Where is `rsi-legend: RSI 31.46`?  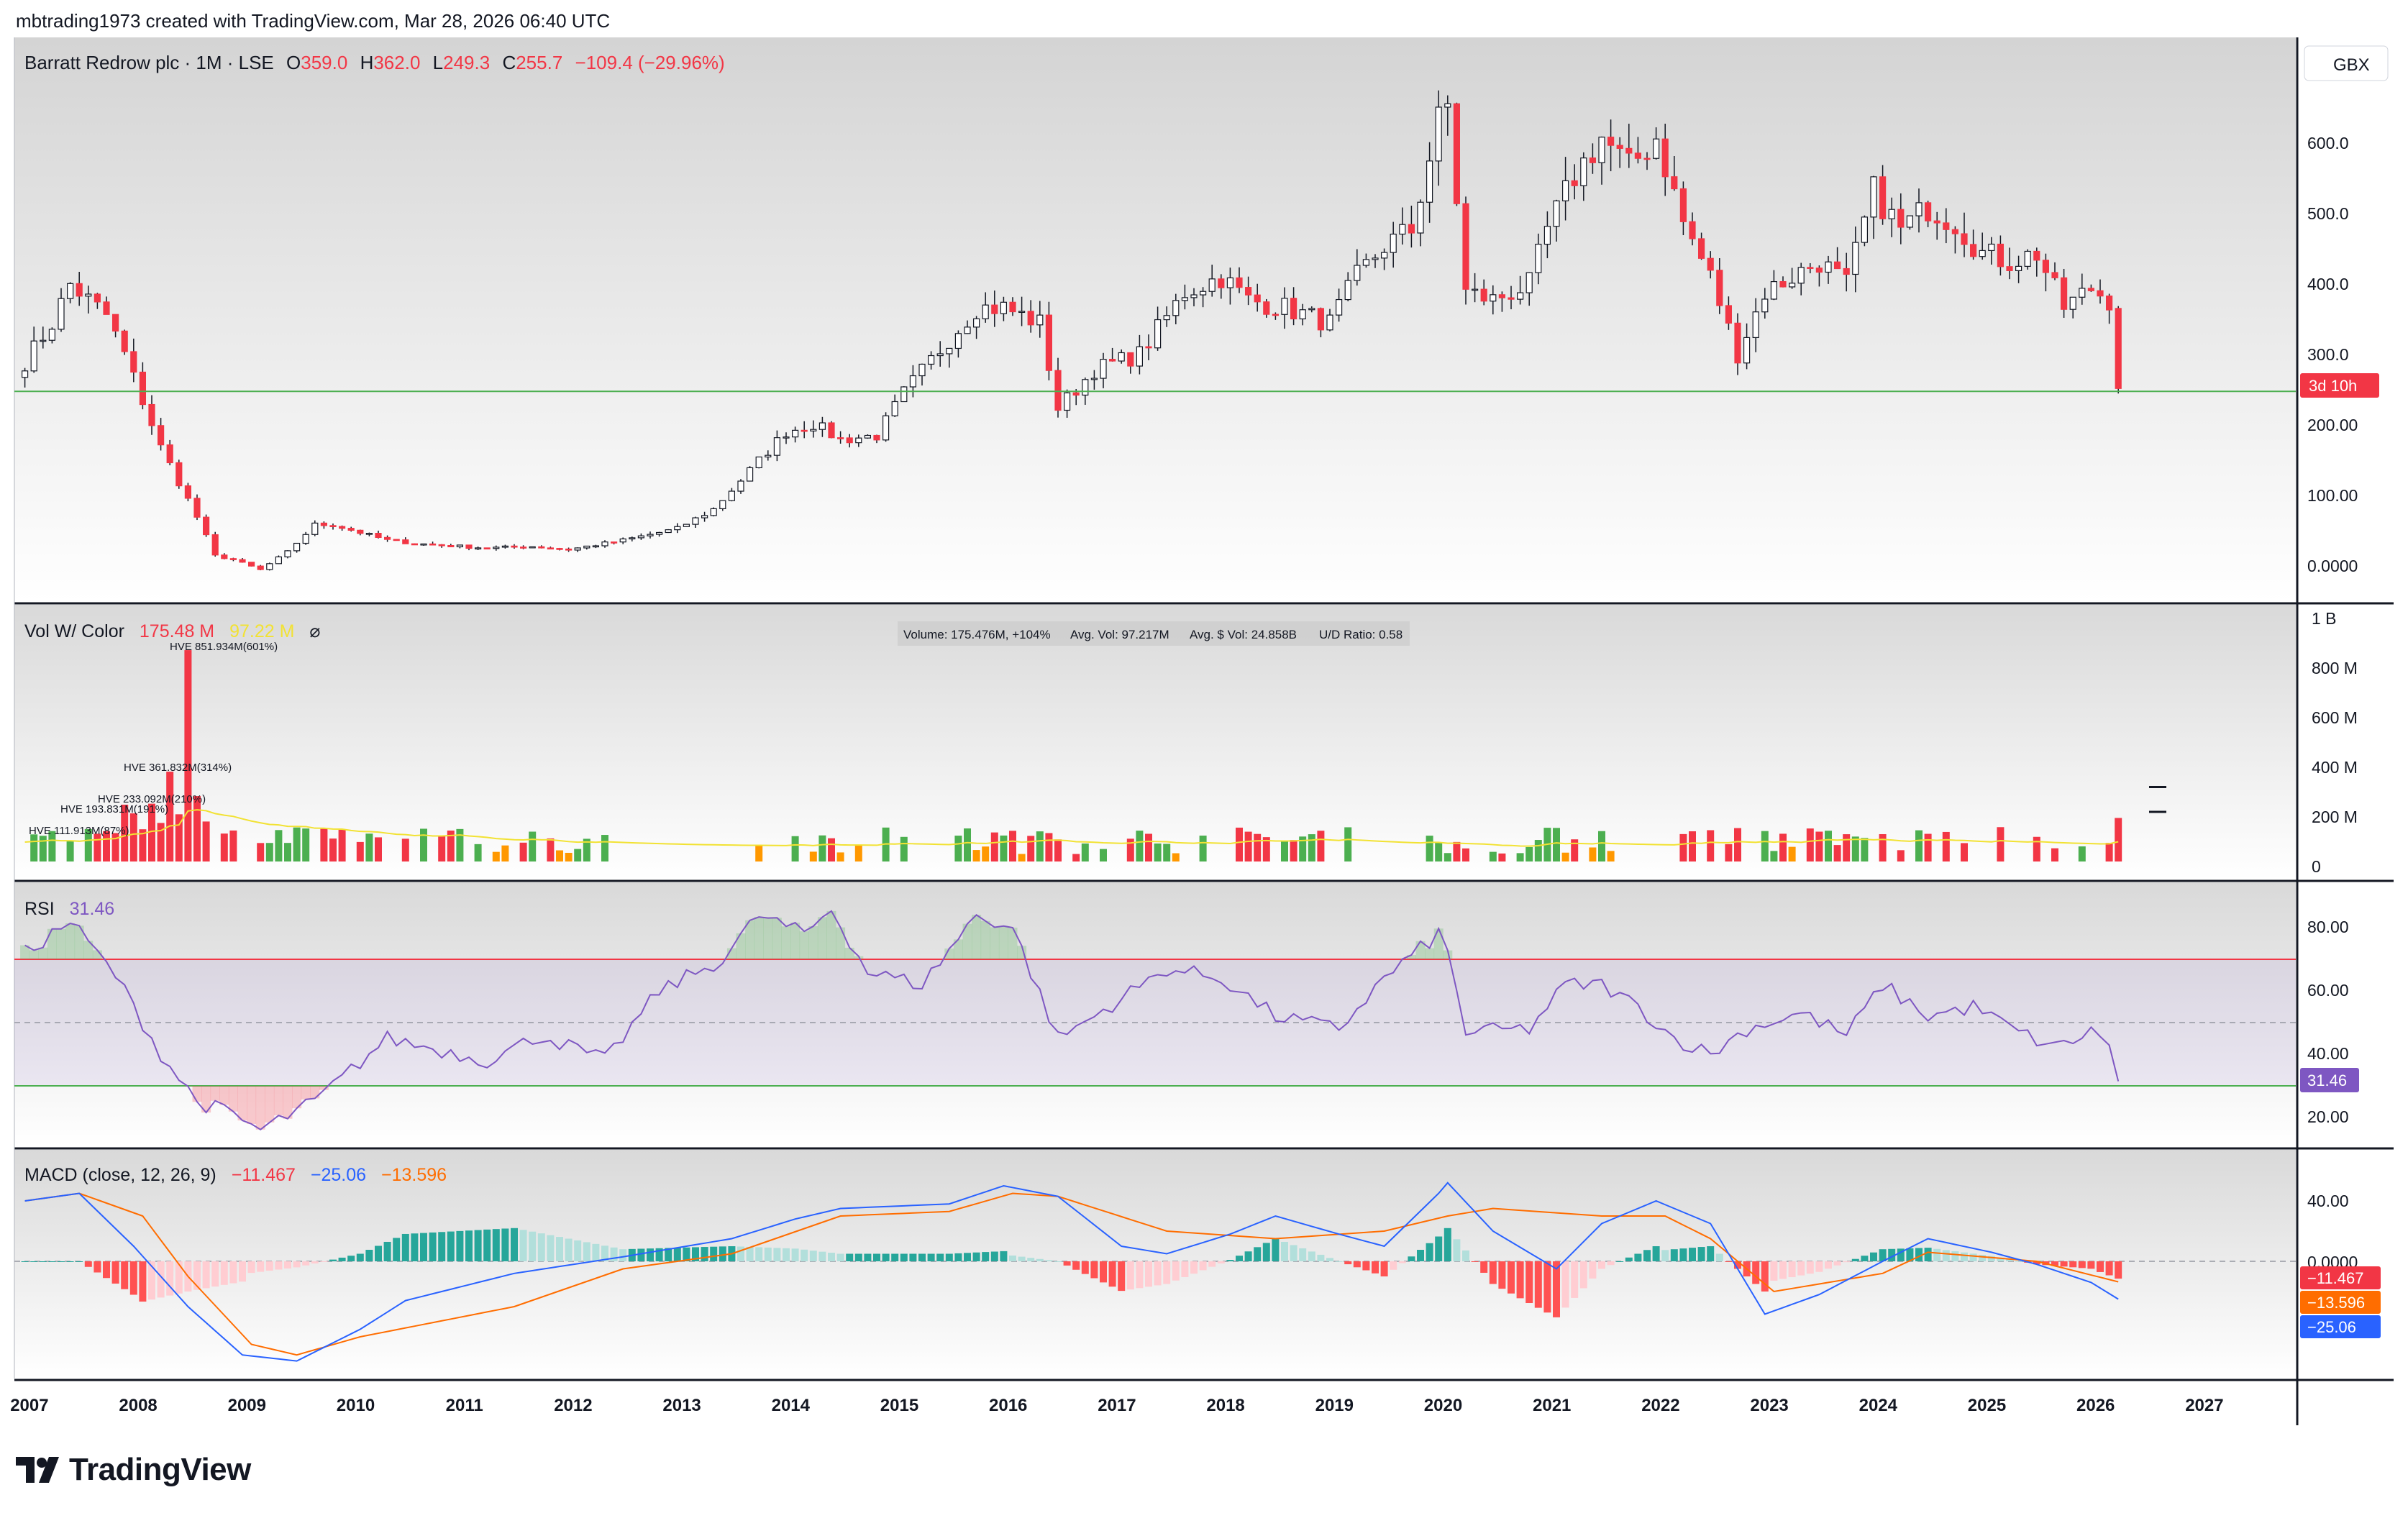
rsi-legend: RSI 31.46 is located at coordinates (69, 909).